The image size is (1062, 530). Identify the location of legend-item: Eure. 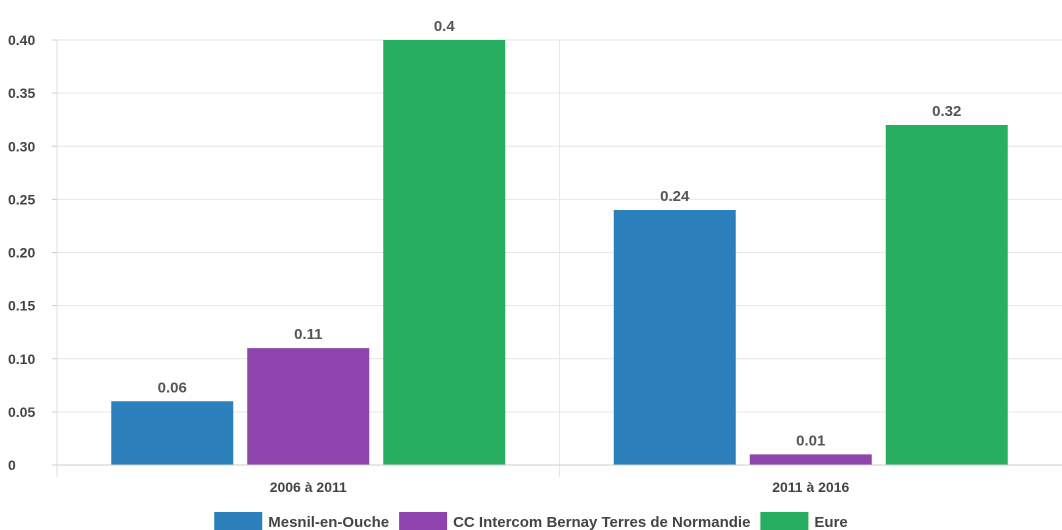
(803, 521).